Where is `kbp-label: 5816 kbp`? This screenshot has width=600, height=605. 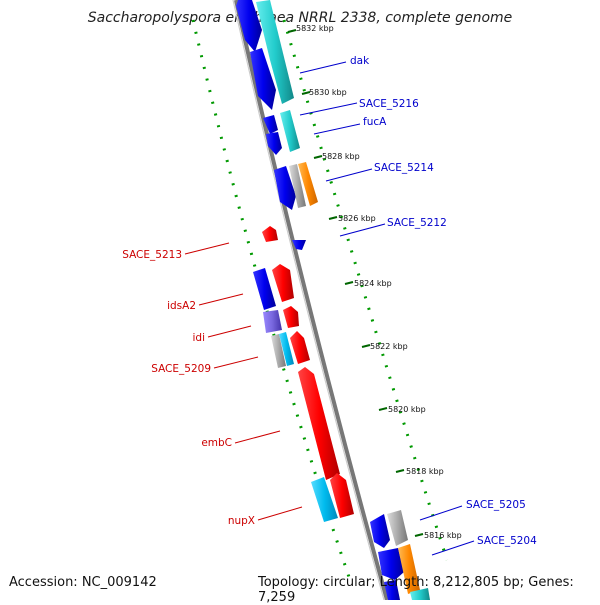 kbp-label: 5816 kbp is located at coordinates (443, 535).